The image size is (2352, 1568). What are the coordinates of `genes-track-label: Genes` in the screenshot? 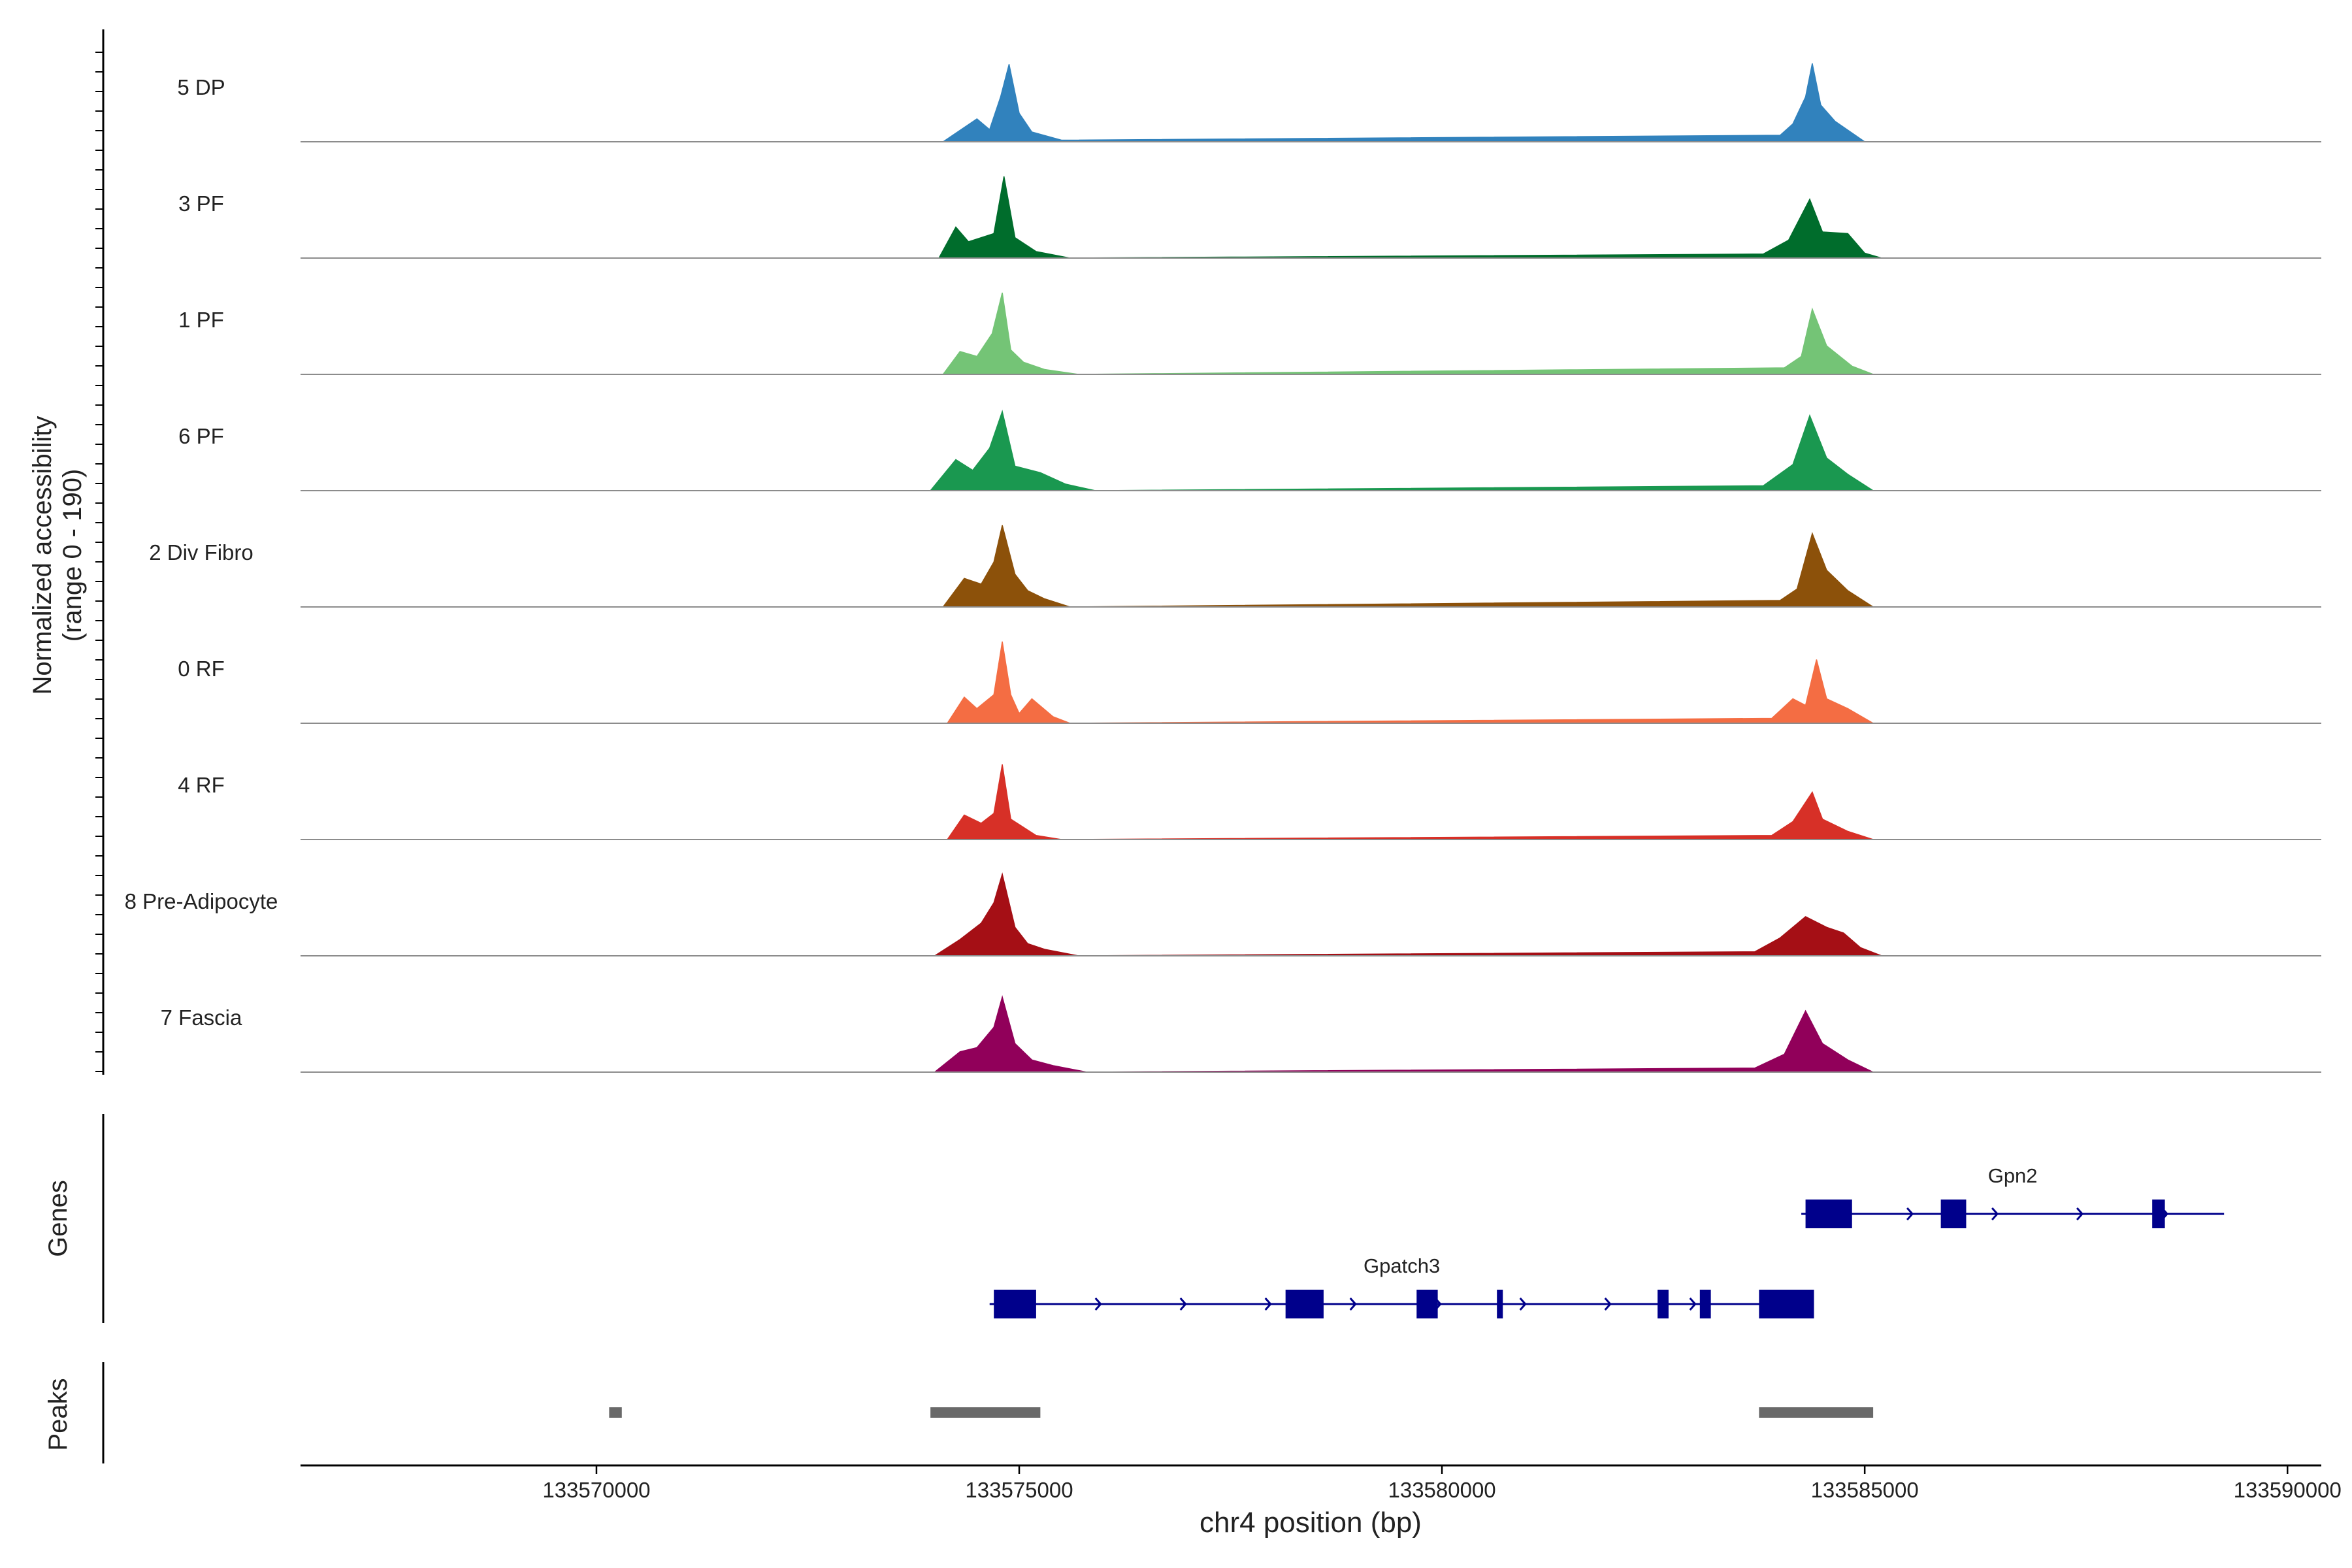 It's located at (58, 1218).